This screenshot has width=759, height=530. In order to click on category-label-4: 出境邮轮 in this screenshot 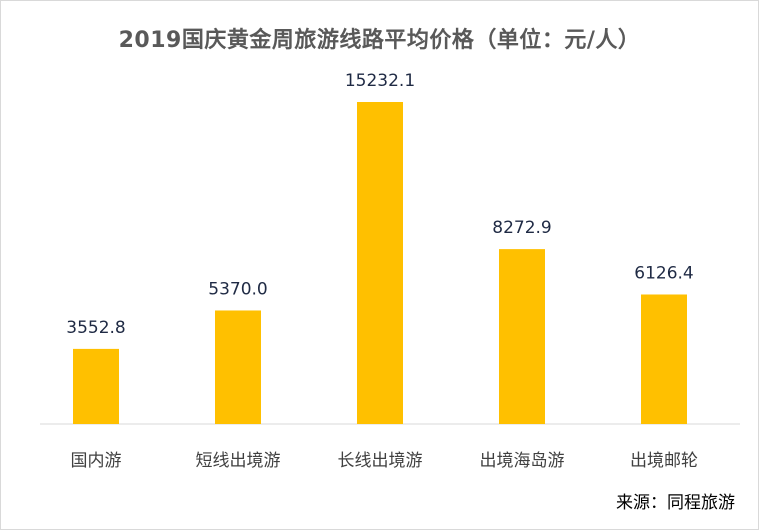, I will do `click(664, 461)`.